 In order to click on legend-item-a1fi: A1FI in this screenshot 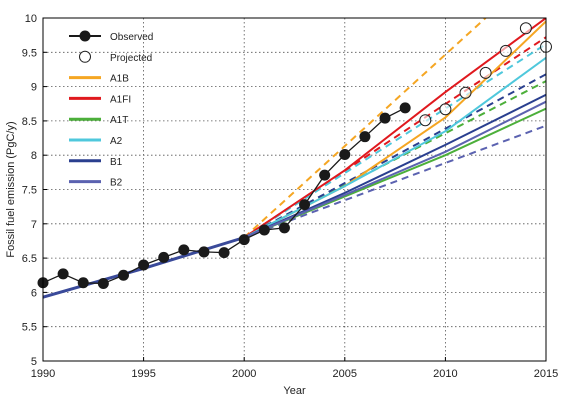, I will do `click(100, 99)`.